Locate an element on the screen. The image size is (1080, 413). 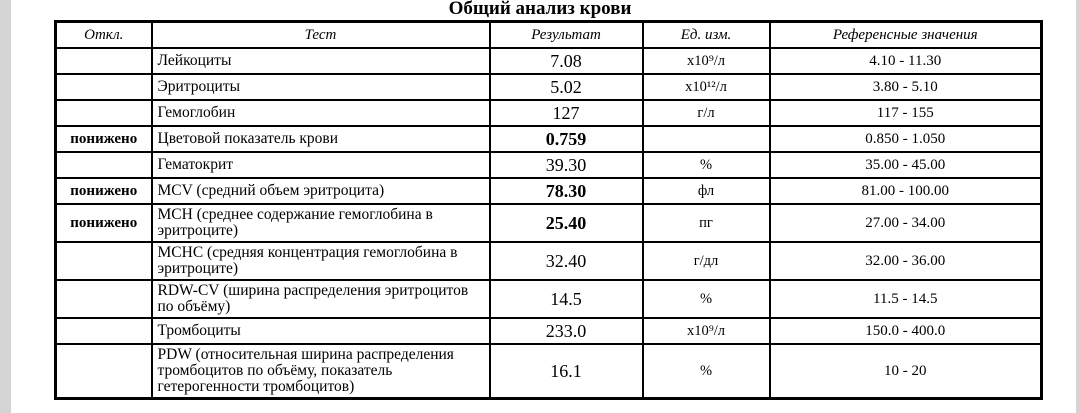
cell-result: 127 is located at coordinates (566, 113).